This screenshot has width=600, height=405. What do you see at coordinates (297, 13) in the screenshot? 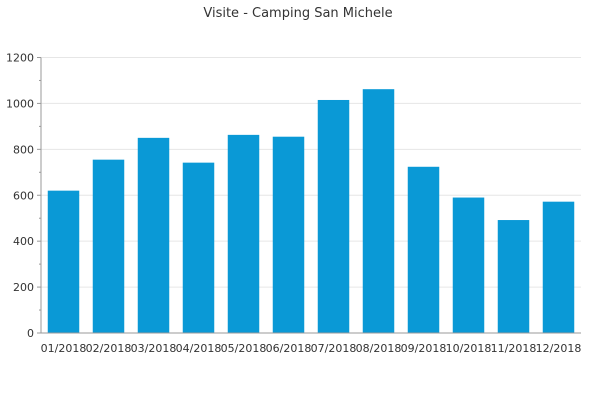
I see `chart-title: Visite - Camping San Michele` at bounding box center [297, 13].